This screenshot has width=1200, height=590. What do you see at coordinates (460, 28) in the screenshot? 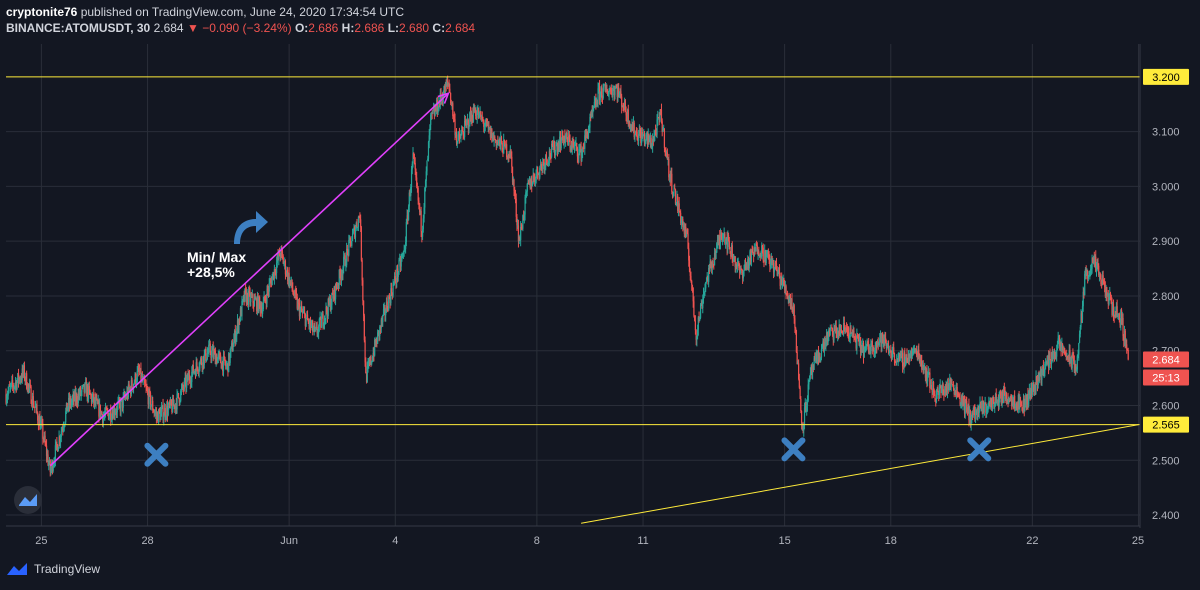
I see `close-value: 2.684` at bounding box center [460, 28].